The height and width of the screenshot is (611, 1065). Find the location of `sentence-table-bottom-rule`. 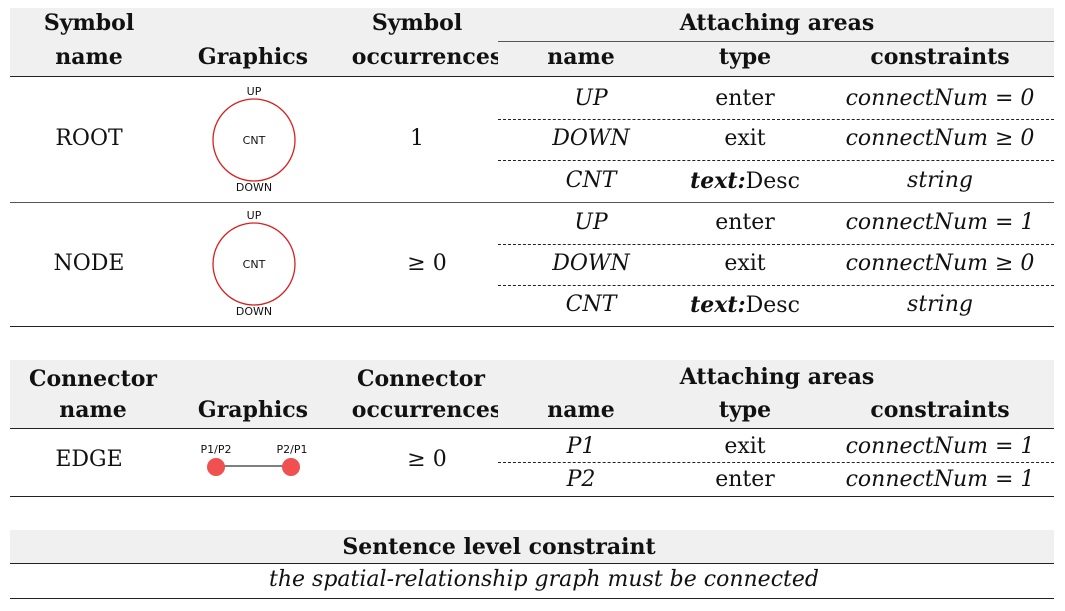

sentence-table-bottom-rule is located at coordinates (532, 598).